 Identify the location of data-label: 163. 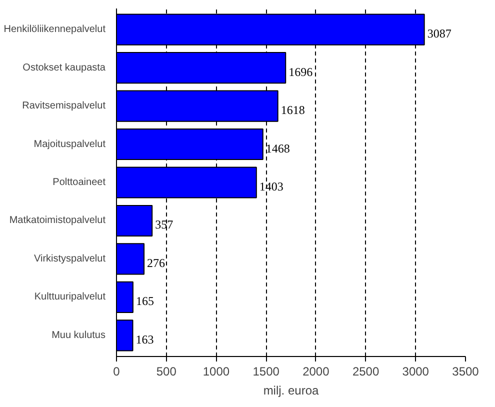
(145, 339).